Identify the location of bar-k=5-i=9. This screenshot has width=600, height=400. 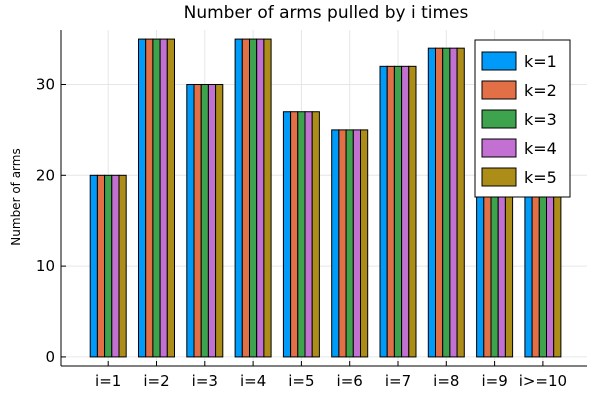
(509, 266).